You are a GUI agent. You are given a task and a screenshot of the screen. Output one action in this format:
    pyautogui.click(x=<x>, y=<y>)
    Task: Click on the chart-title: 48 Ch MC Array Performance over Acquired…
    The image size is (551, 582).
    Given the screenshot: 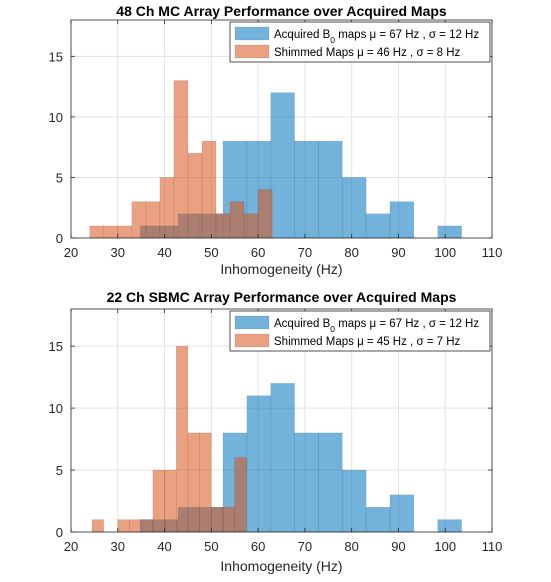 What is the action you would take?
    pyautogui.click(x=281, y=11)
    